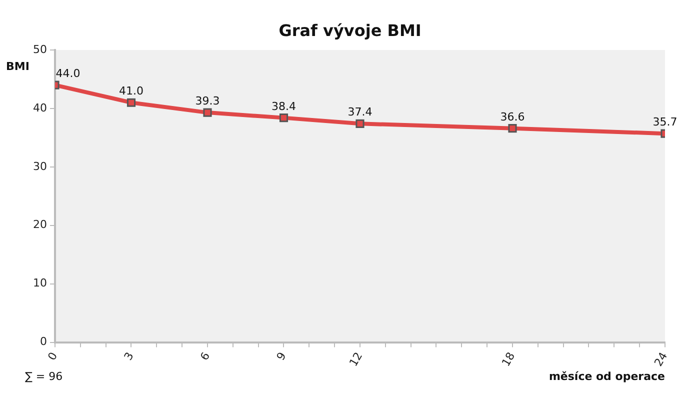 This screenshot has width=700, height=400. What do you see at coordinates (205, 356) in the screenshot?
I see `x-tick-label: 6` at bounding box center [205, 356].